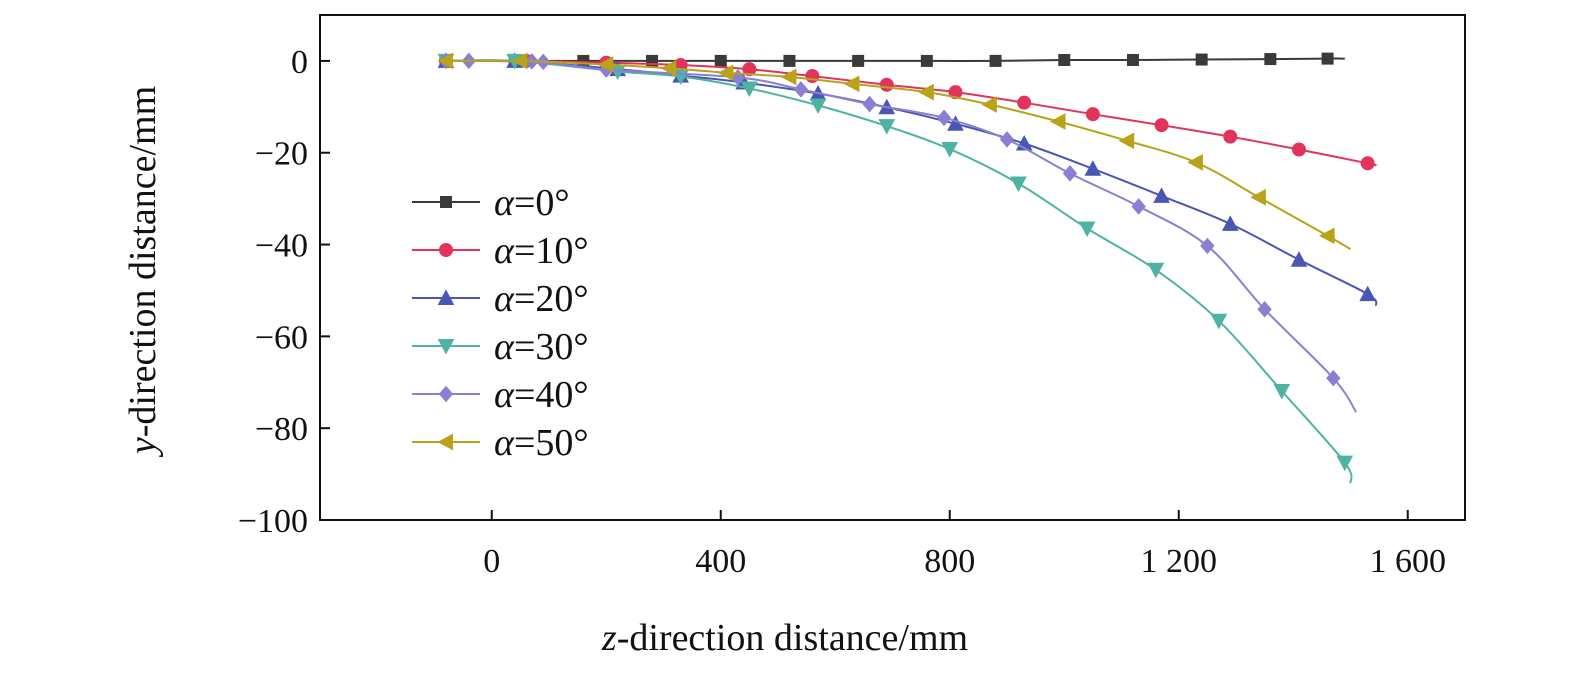 This screenshot has width=1575, height=673. Describe the element at coordinates (609, 638) in the screenshot. I see `x-axis-title-var: z` at that location.